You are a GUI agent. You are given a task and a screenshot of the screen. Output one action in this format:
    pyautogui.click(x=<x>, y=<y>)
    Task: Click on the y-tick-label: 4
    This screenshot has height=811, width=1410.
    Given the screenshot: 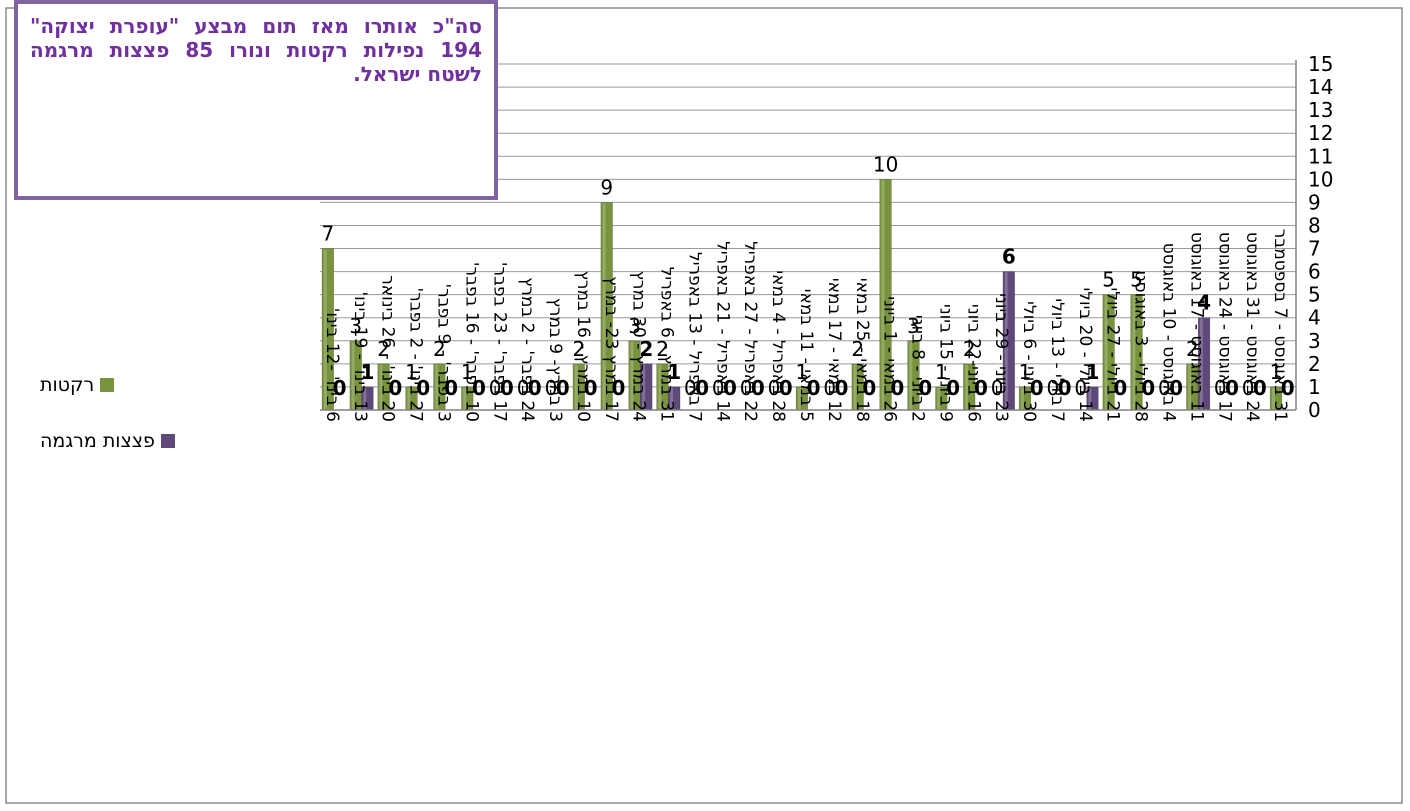 What is the action you would take?
    pyautogui.click(x=1314, y=318)
    